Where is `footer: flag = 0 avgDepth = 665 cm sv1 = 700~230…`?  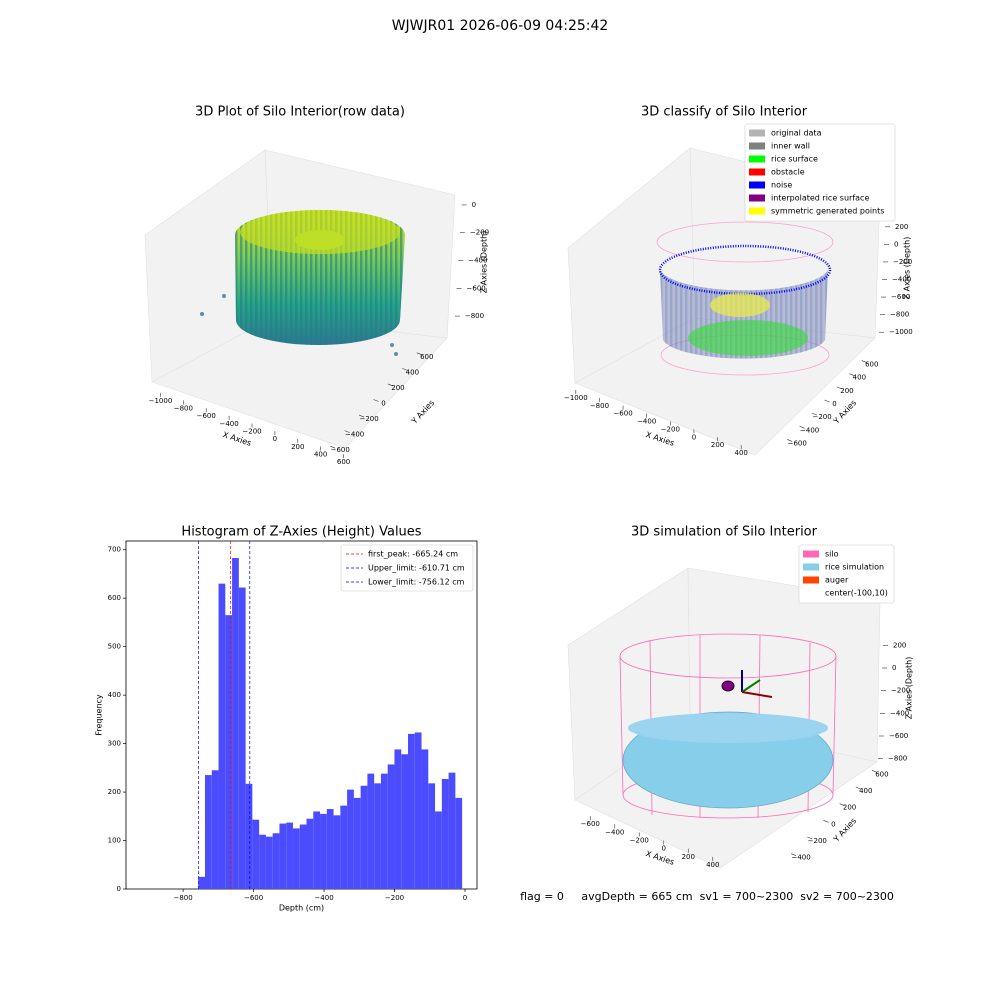 footer: flag = 0 avgDepth = 665 cm sv1 = 700~230… is located at coordinates (707, 896).